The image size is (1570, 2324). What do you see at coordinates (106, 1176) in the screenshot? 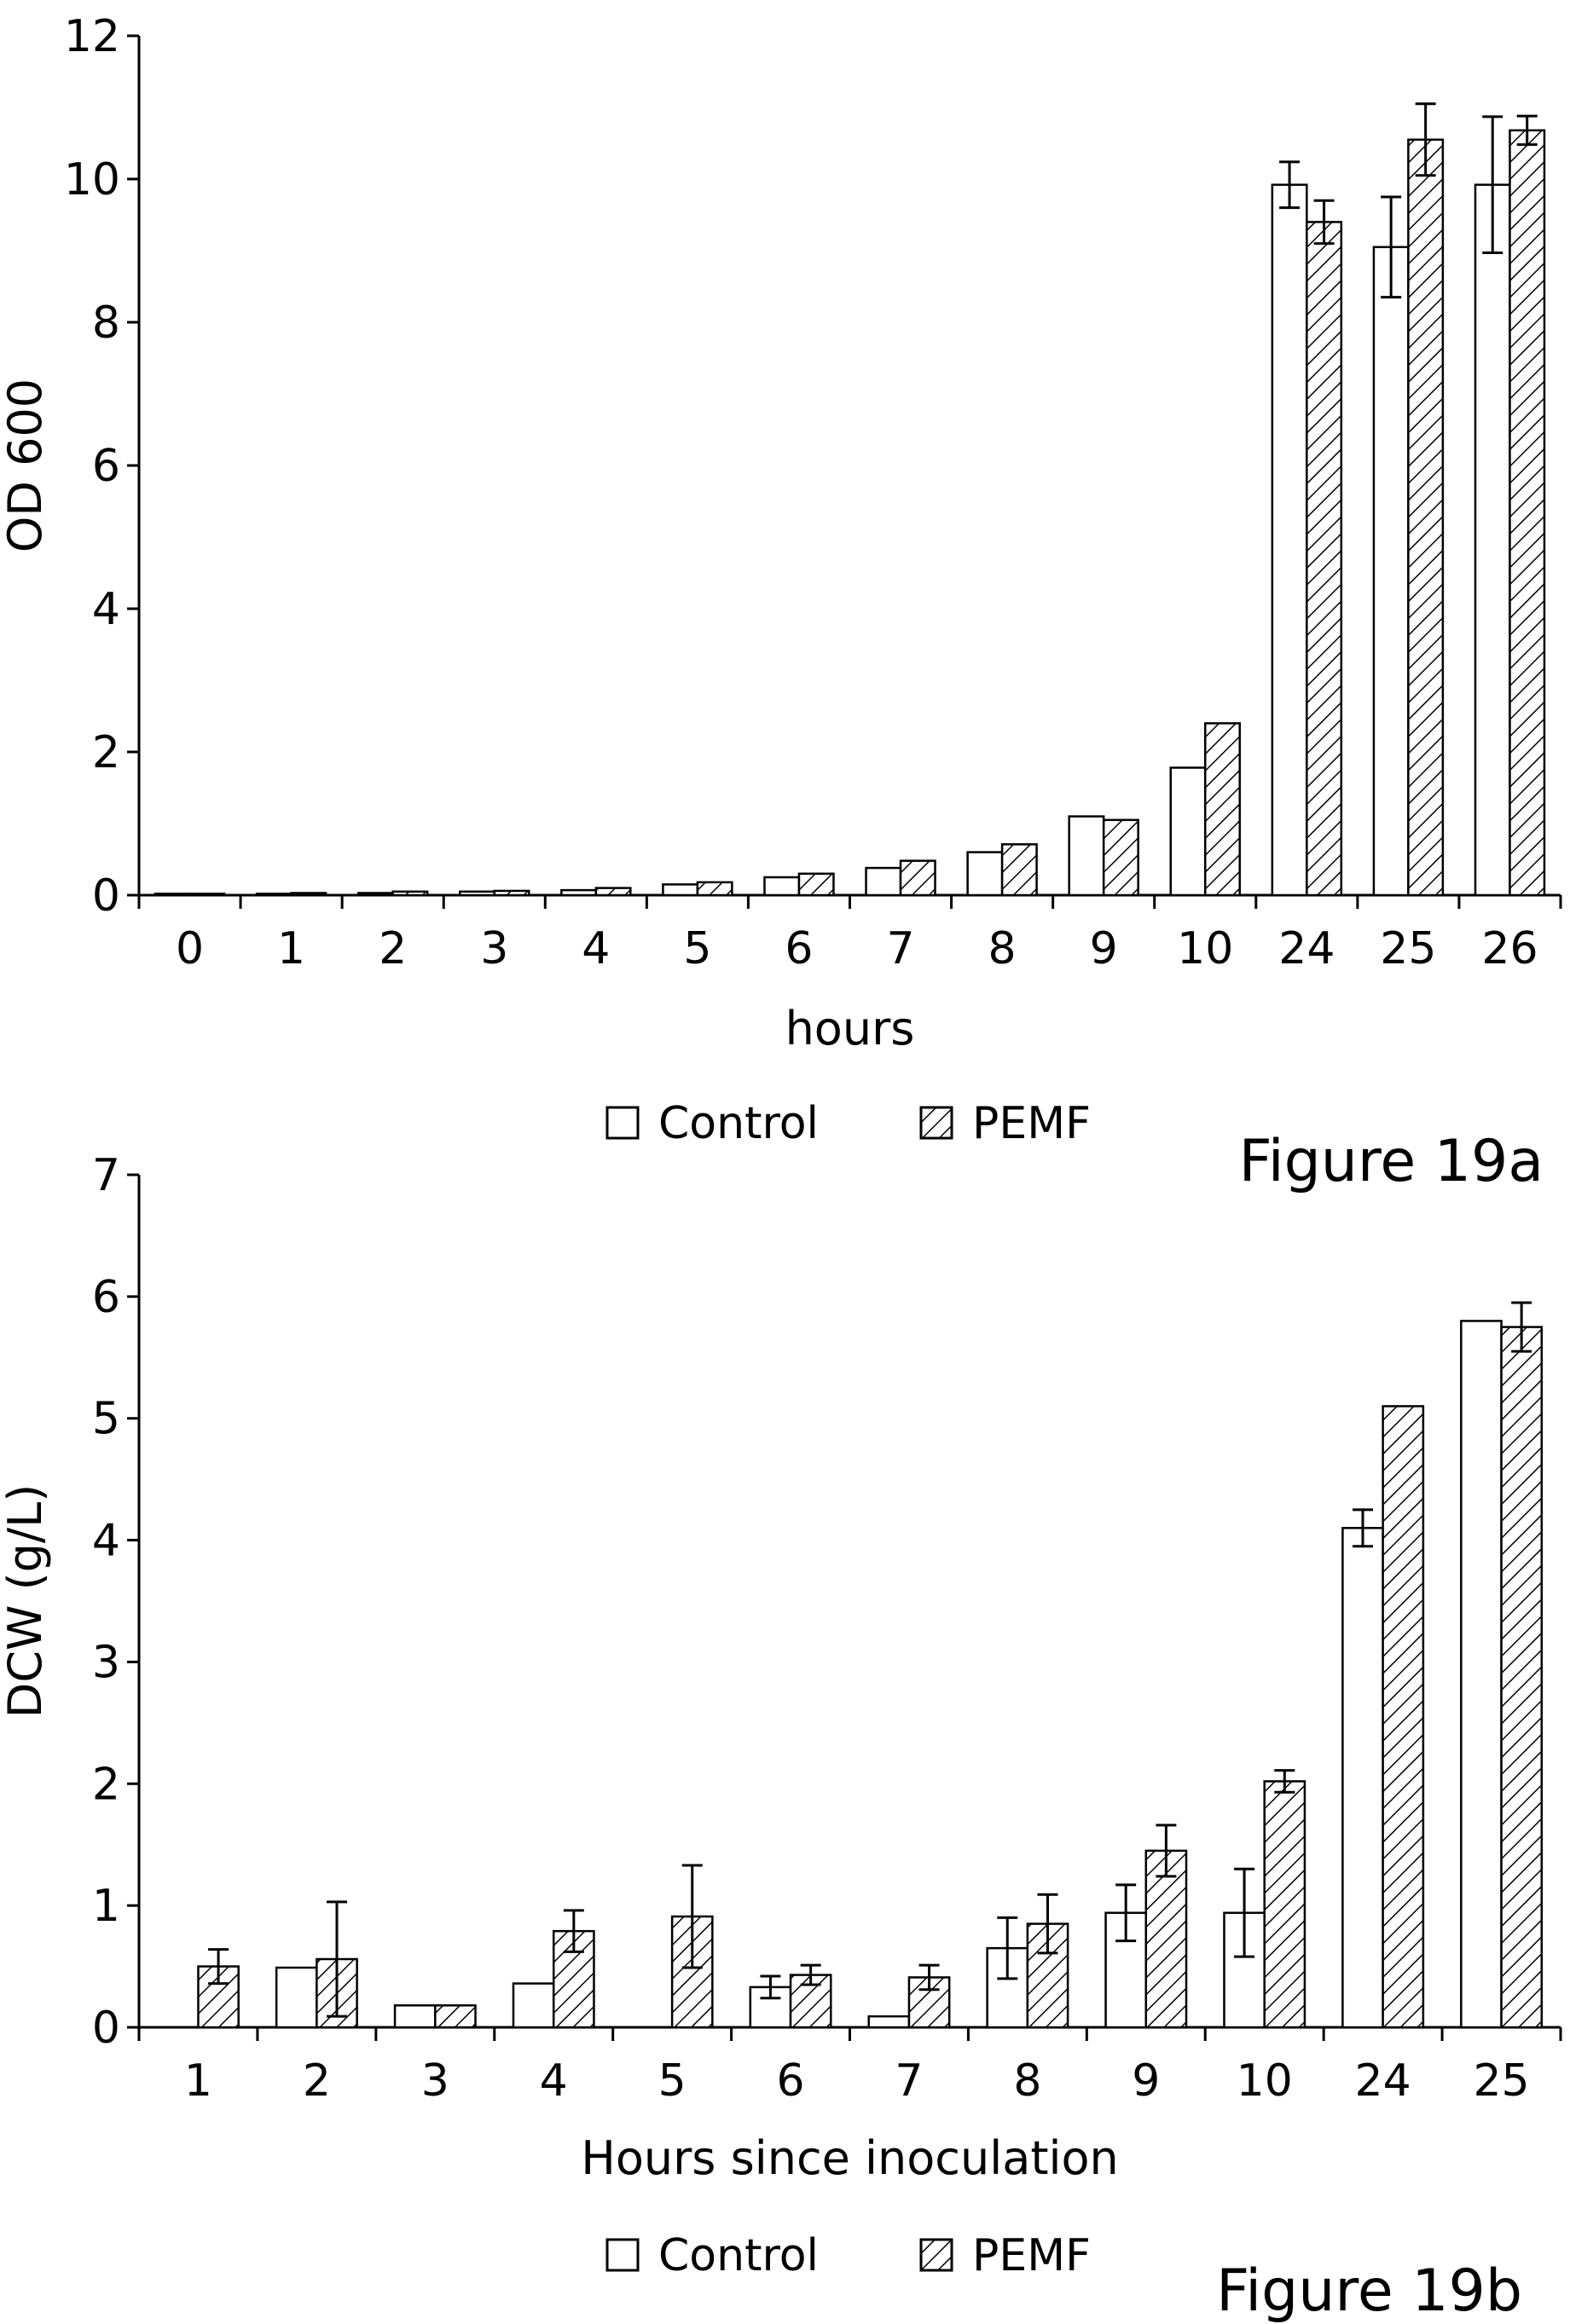
I see `chart-1-y-tick-label: 7` at bounding box center [106, 1176].